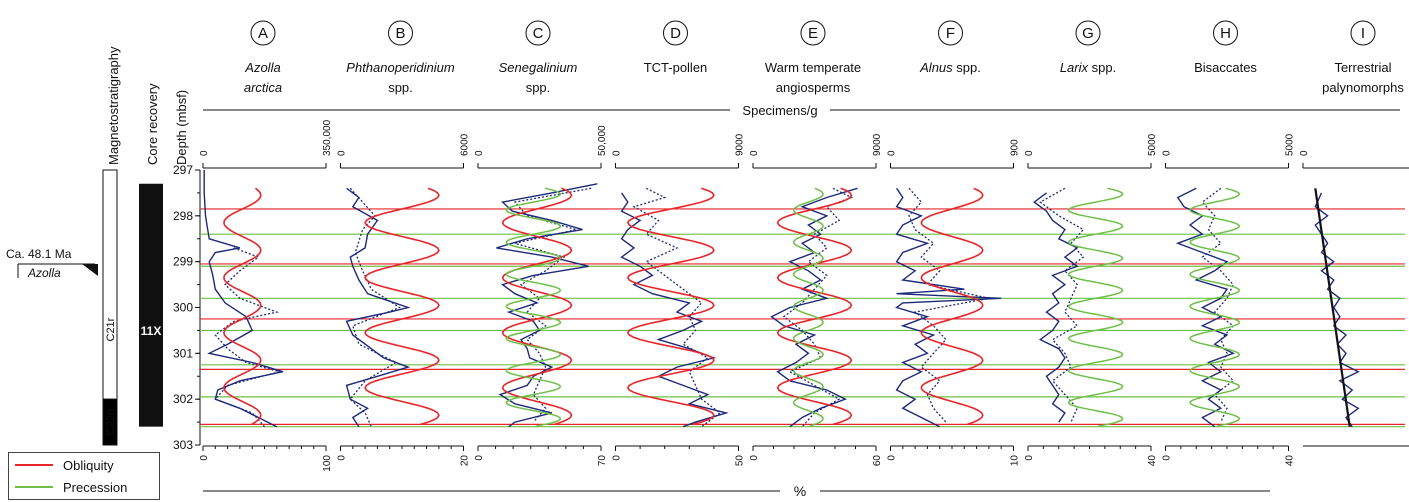  Describe the element at coordinates (1015, 461) in the screenshot. I see `bottom-tick-label: 10` at that location.